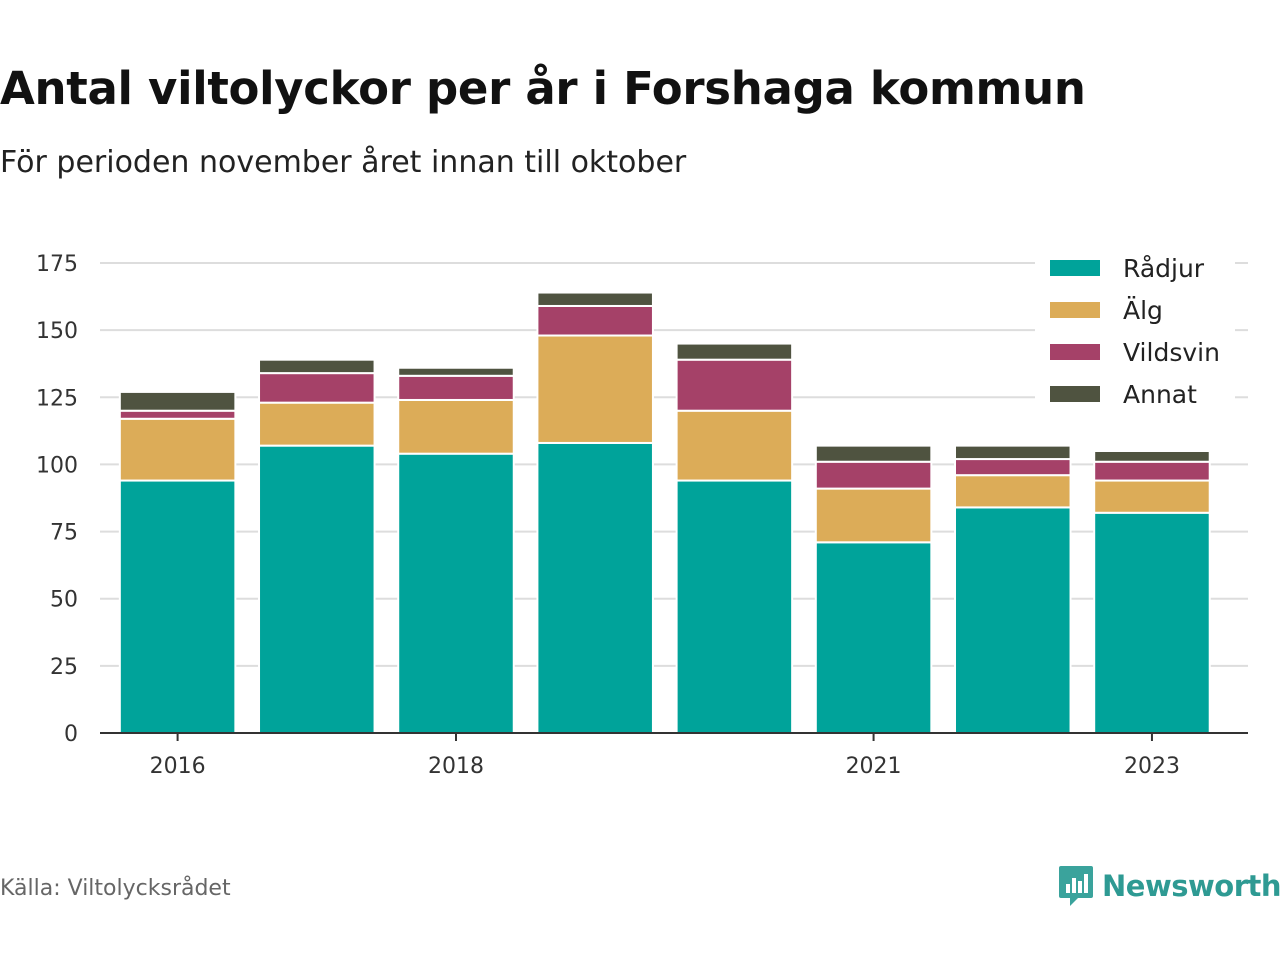 The height and width of the screenshot is (960, 1280). Describe the element at coordinates (1143, 310) in the screenshot. I see `legend-label: Älg` at that location.